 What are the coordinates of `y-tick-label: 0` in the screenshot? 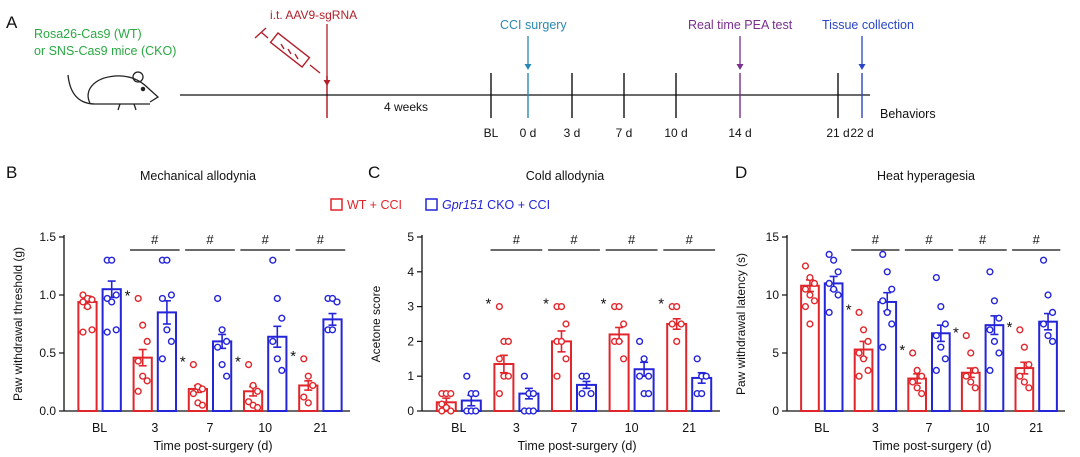 It's located at (775, 411).